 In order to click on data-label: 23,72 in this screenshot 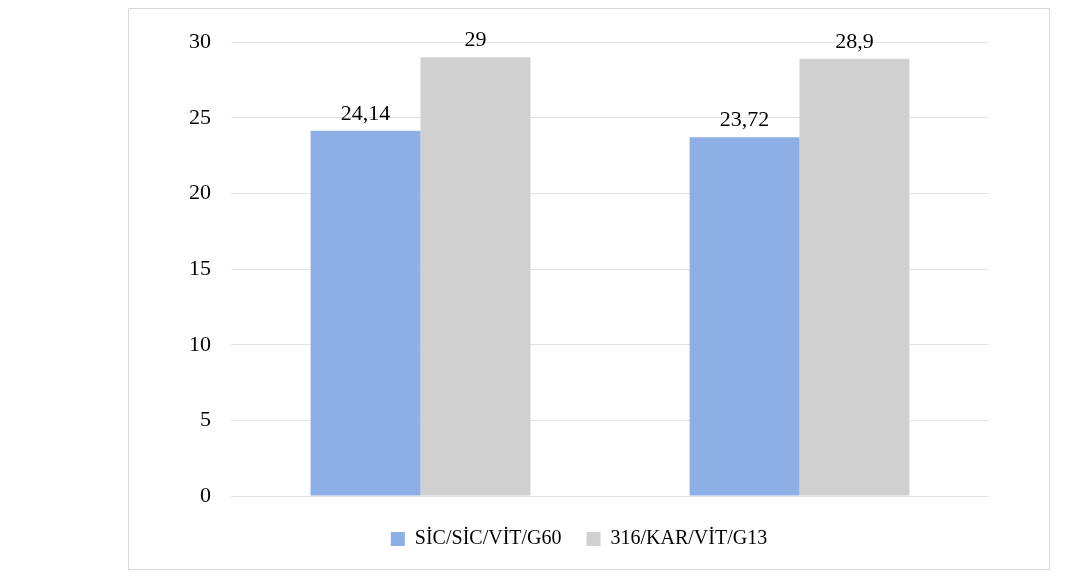, I will do `click(744, 118)`.